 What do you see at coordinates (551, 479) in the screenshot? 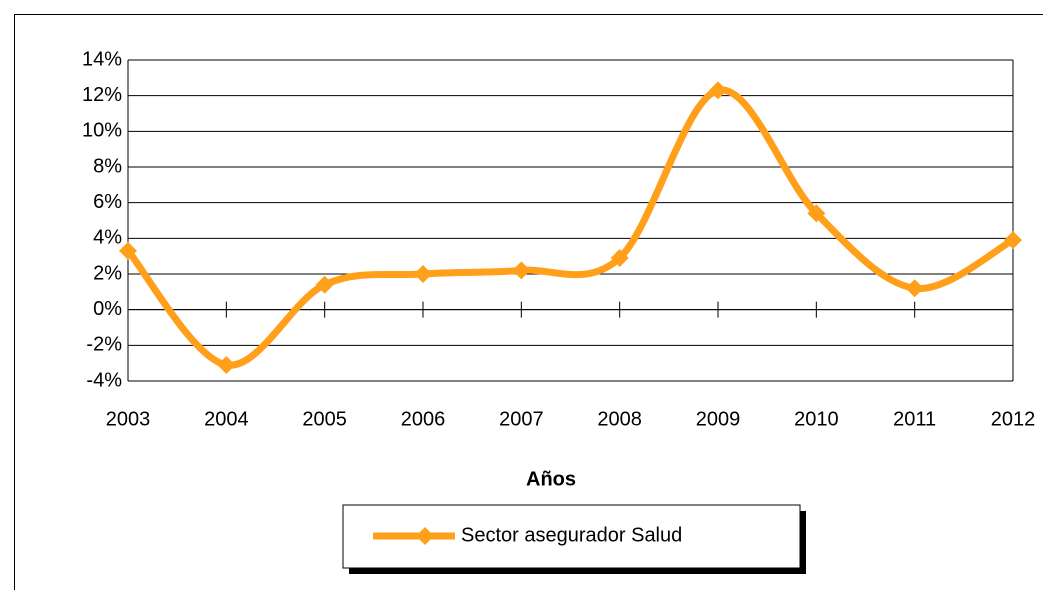
I see `x-axis-title: Años` at bounding box center [551, 479].